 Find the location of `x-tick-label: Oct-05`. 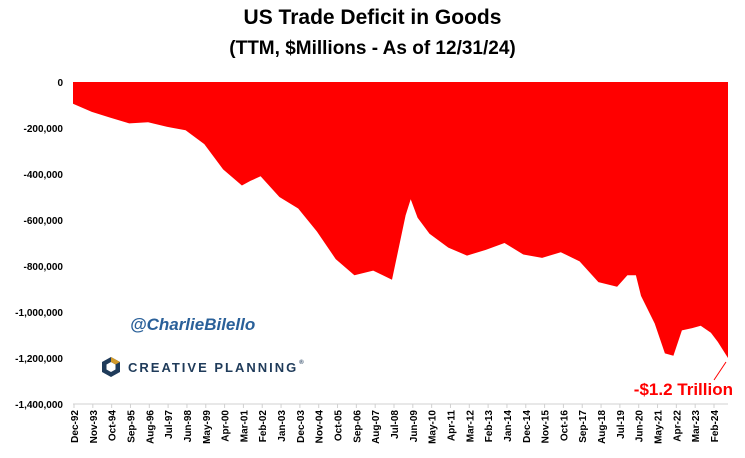

x-tick-label: Oct-05 is located at coordinates (339, 426).